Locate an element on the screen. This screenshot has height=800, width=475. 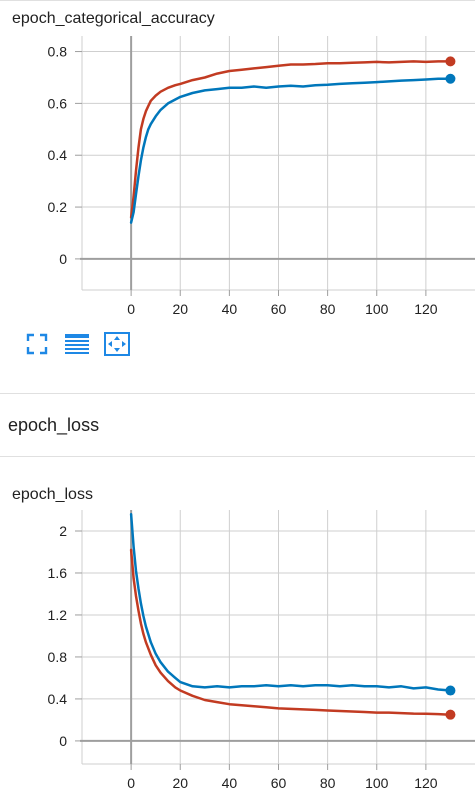
chart-title-accuracy: epoch_categorical_accuracy is located at coordinates (113, 18).